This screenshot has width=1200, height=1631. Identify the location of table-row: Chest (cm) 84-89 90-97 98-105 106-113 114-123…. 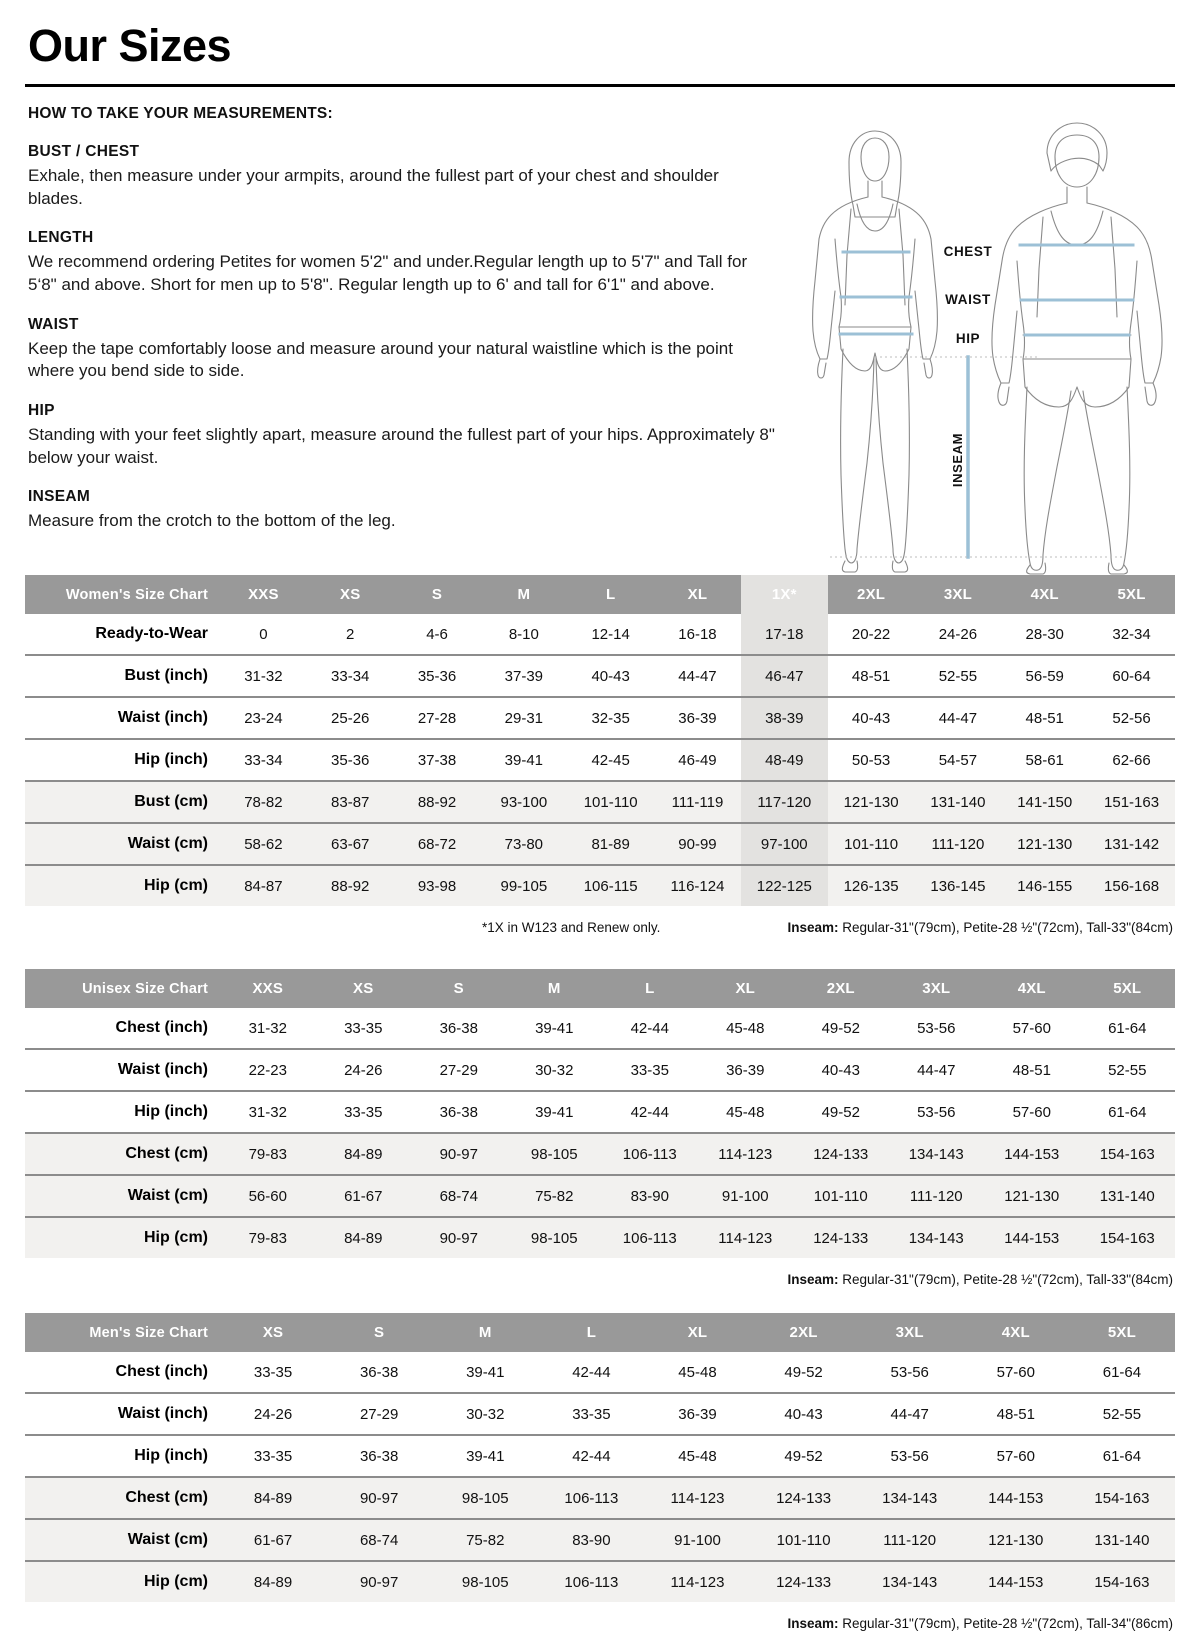
(600, 1498).